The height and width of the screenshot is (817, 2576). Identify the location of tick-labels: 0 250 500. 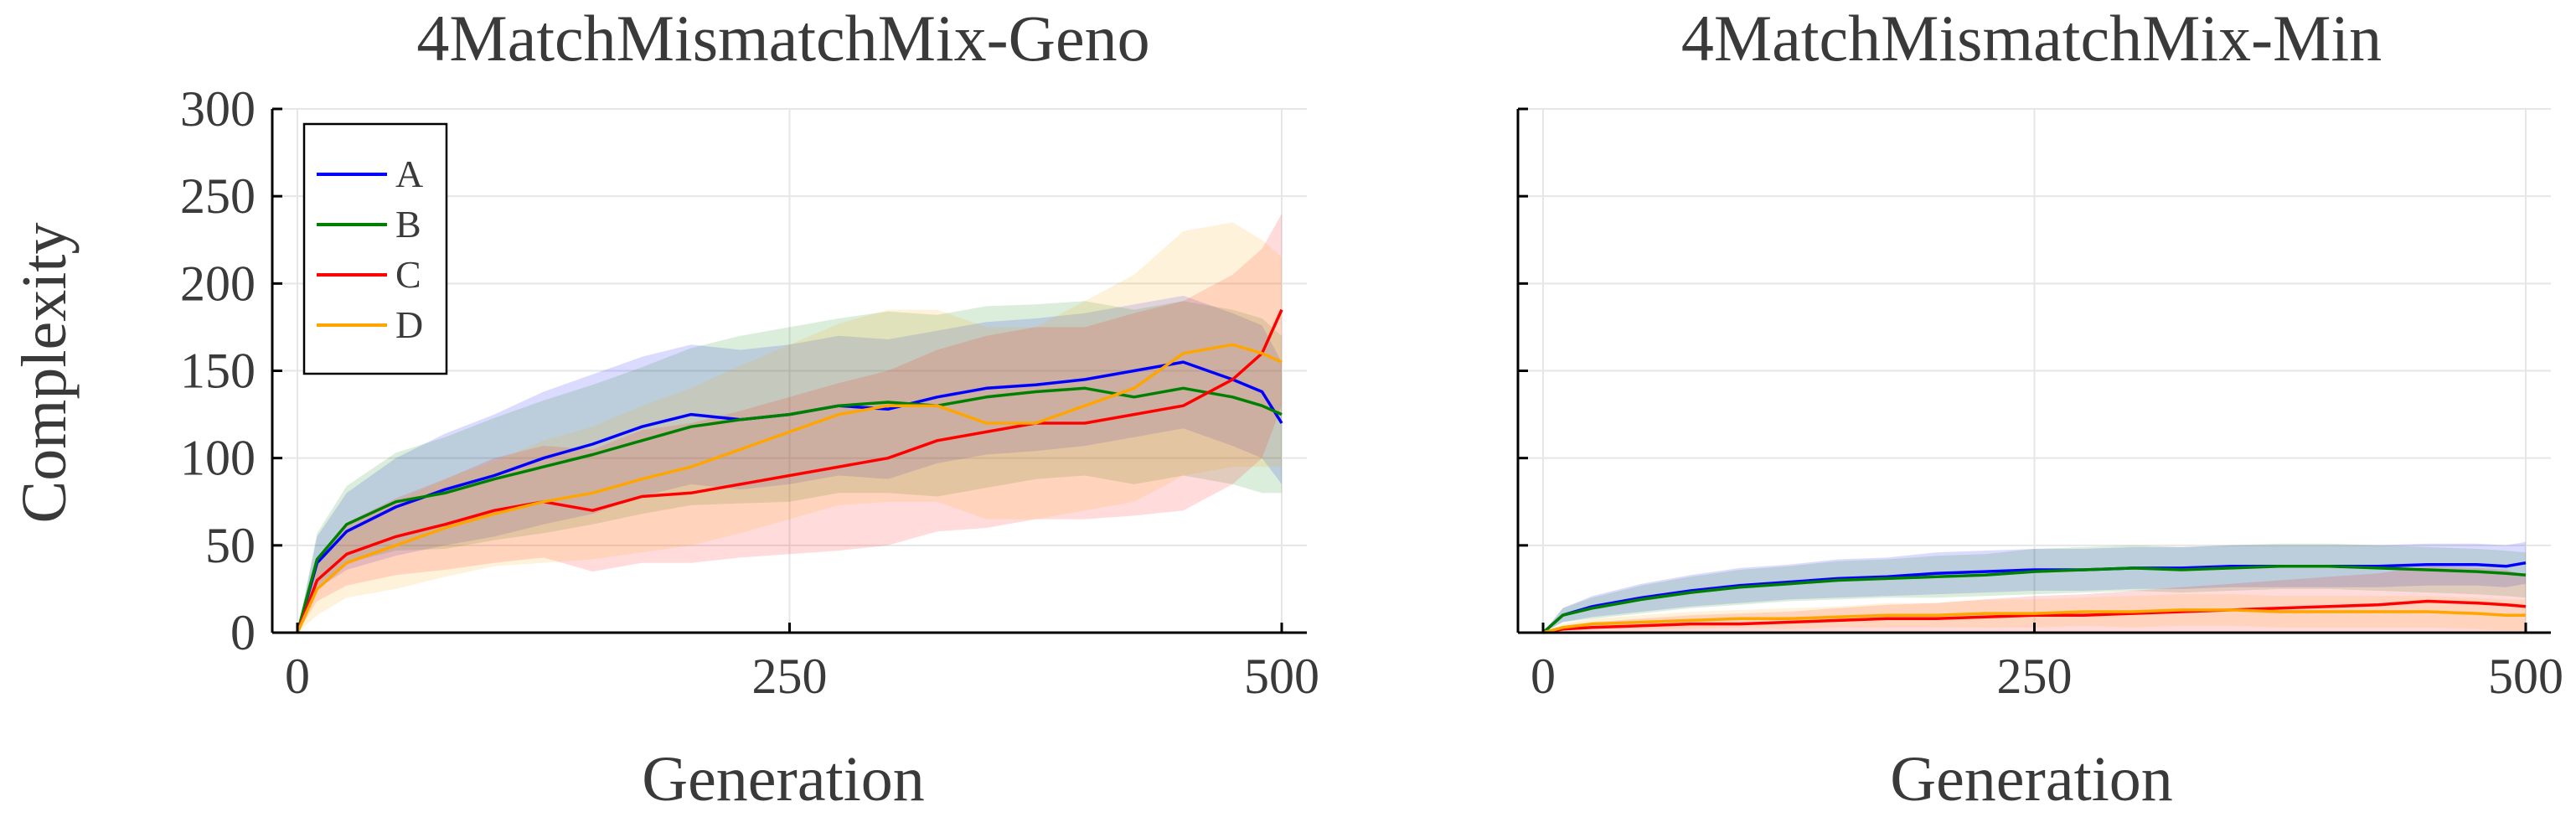
(2047, 676).